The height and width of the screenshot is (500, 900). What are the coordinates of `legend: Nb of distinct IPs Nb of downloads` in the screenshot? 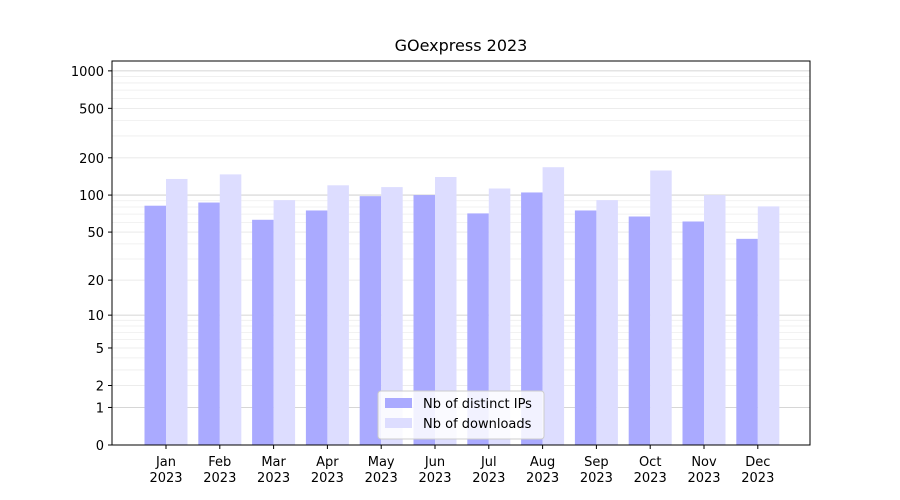 It's located at (461, 415).